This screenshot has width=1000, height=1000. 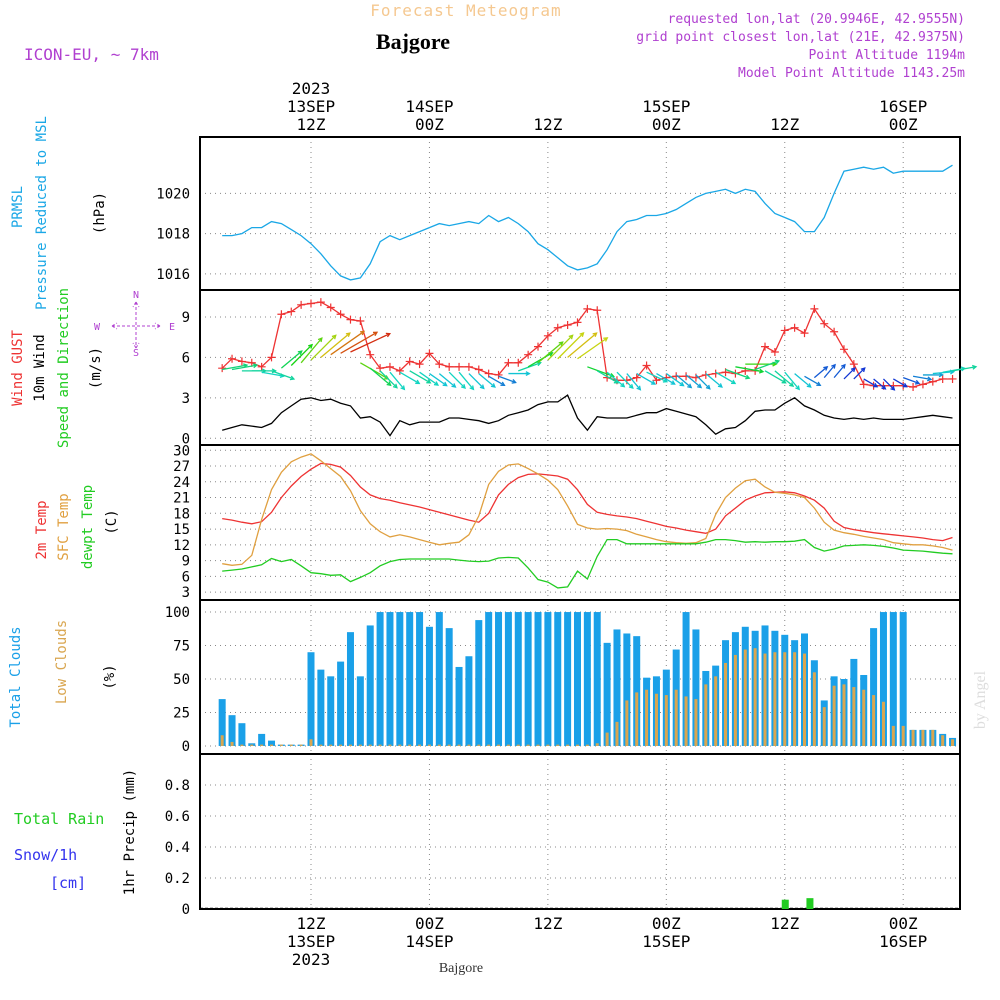 I want to click on bottom-time-label: 13SEP, so click(x=311, y=941).